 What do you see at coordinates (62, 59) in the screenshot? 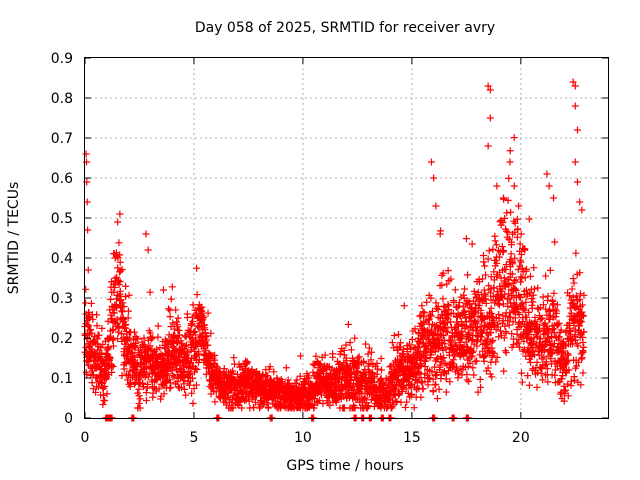
I see `y-tick-label: 0.9` at bounding box center [62, 59].